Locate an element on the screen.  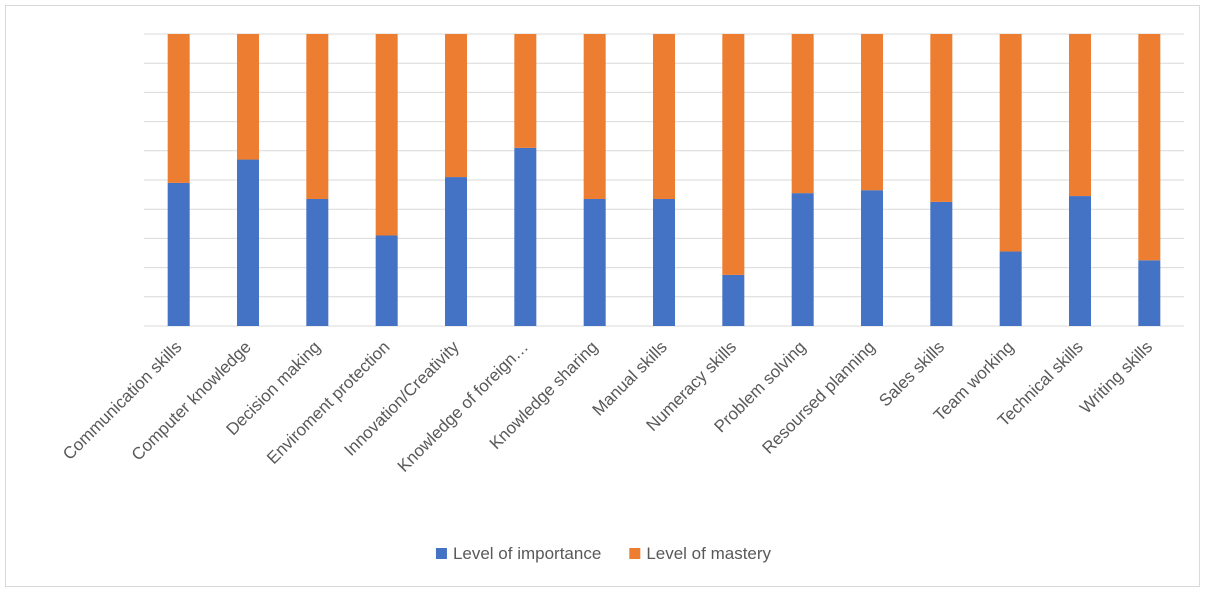
x-tick-label: Writing skills is located at coordinates (1116, 377).